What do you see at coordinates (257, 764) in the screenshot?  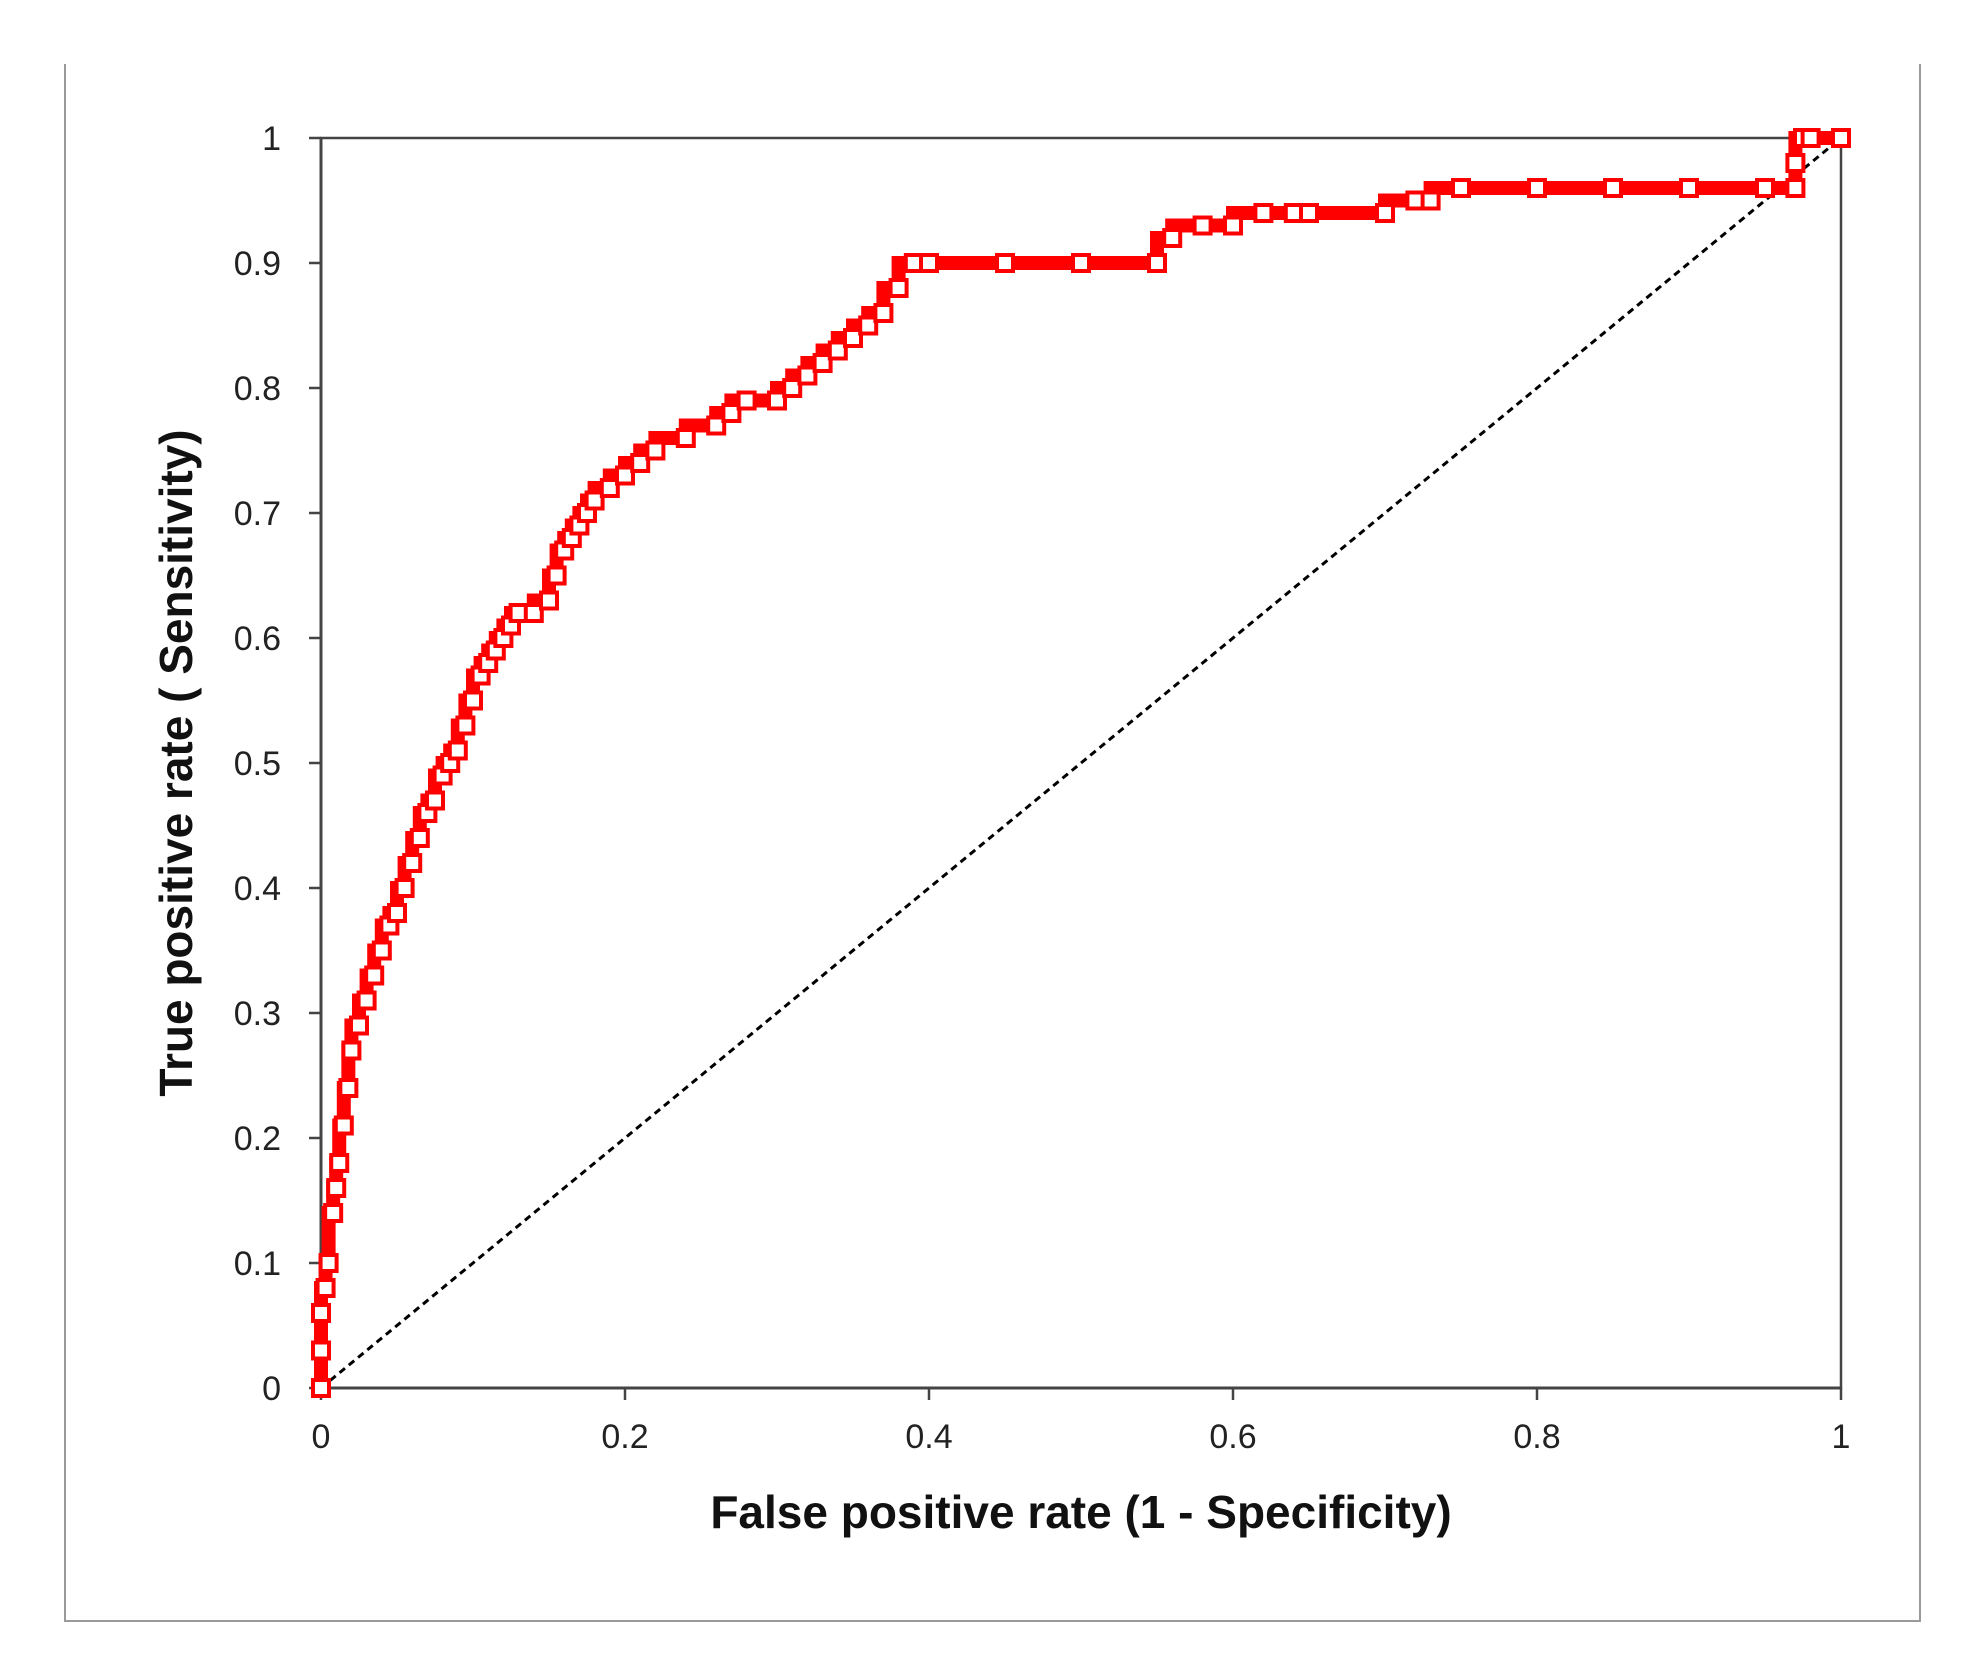 I see `y-tick-label: 0.5` at bounding box center [257, 764].